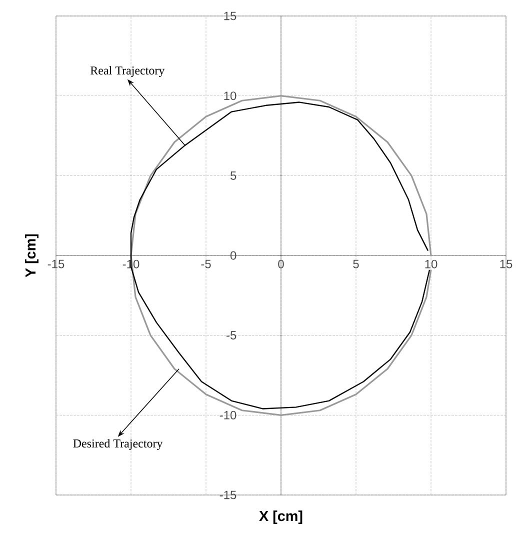  Describe the element at coordinates (56, 264) in the screenshot. I see `x-tick-label: -15` at that location.